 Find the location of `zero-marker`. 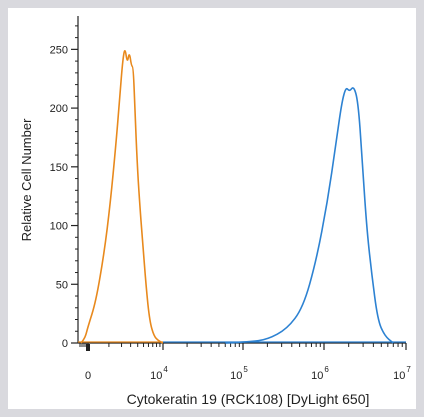

zero-marker is located at coordinates (88, 347).